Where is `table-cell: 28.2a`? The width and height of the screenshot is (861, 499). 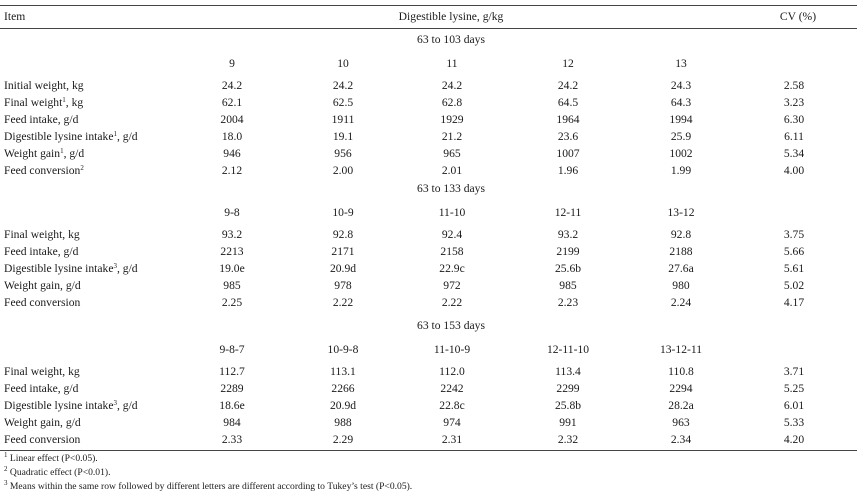
table-cell: 28.2a is located at coordinates (681, 405).